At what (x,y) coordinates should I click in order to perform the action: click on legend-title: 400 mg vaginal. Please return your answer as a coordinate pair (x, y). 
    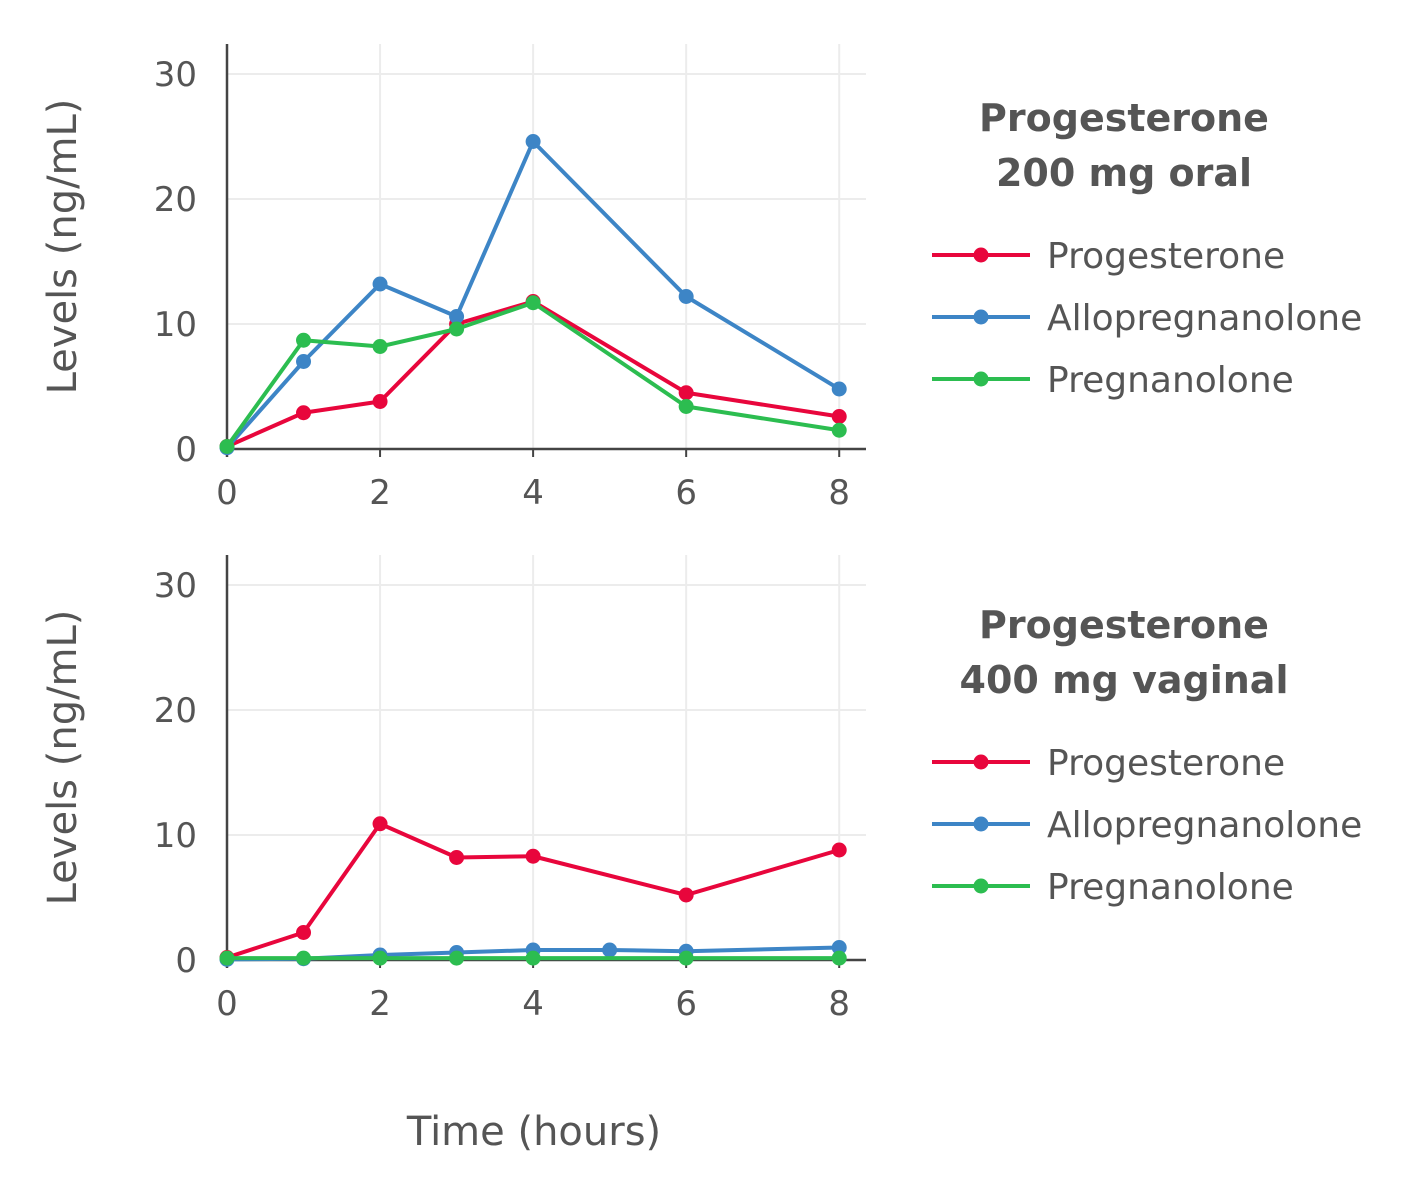
    Looking at the image, I should click on (1124, 680).